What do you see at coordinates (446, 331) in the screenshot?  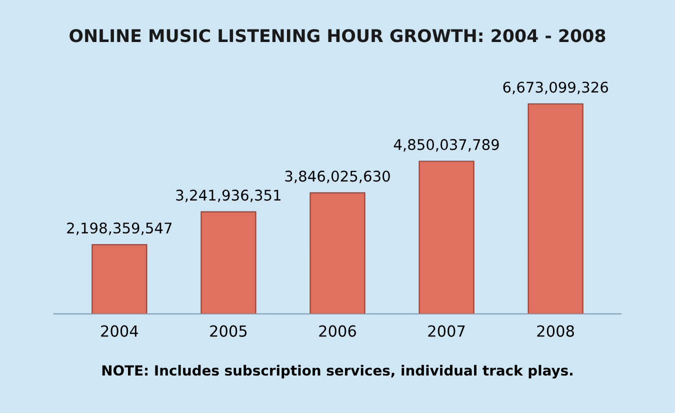 I see `x-tick-label: 2007` at bounding box center [446, 331].